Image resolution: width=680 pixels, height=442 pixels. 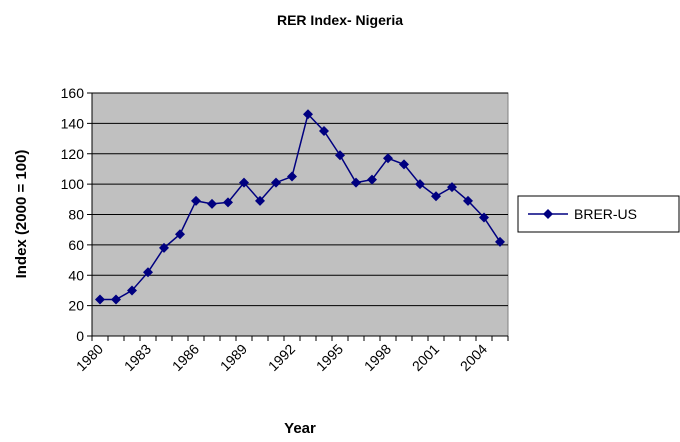 I want to click on x-tick-label: 1995, so click(x=329, y=357).